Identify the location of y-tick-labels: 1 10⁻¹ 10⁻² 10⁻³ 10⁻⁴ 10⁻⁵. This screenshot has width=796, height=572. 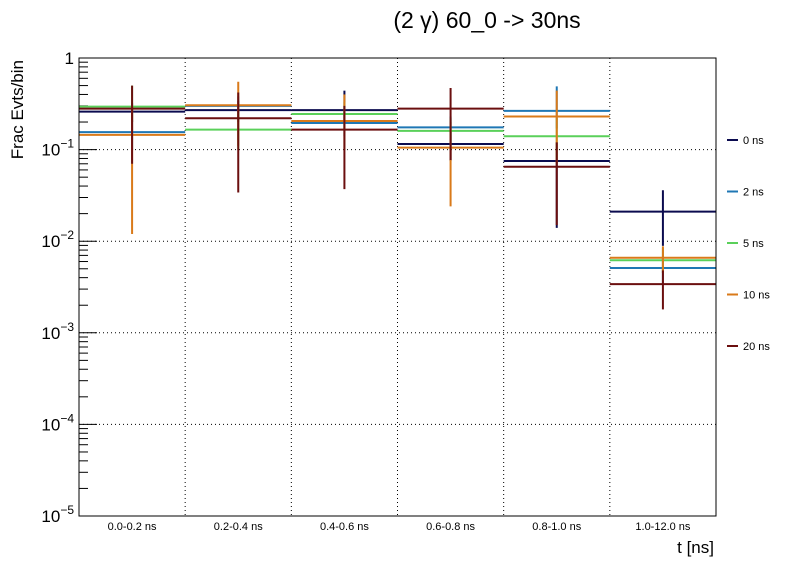
(57, 287).